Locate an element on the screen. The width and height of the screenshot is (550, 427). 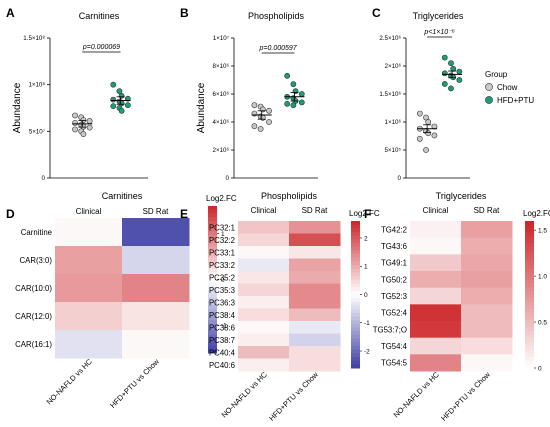
row-label: PC35:3 is located at coordinates (222, 290).